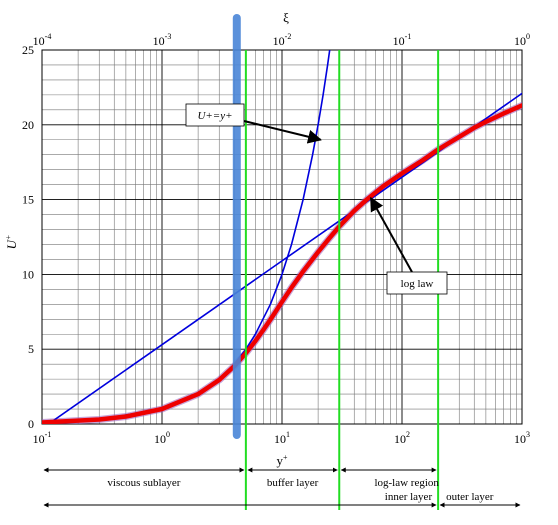 The image size is (558, 525). Describe the element at coordinates (282, 460) in the screenshot. I see `x-axis-label: y+` at that location.